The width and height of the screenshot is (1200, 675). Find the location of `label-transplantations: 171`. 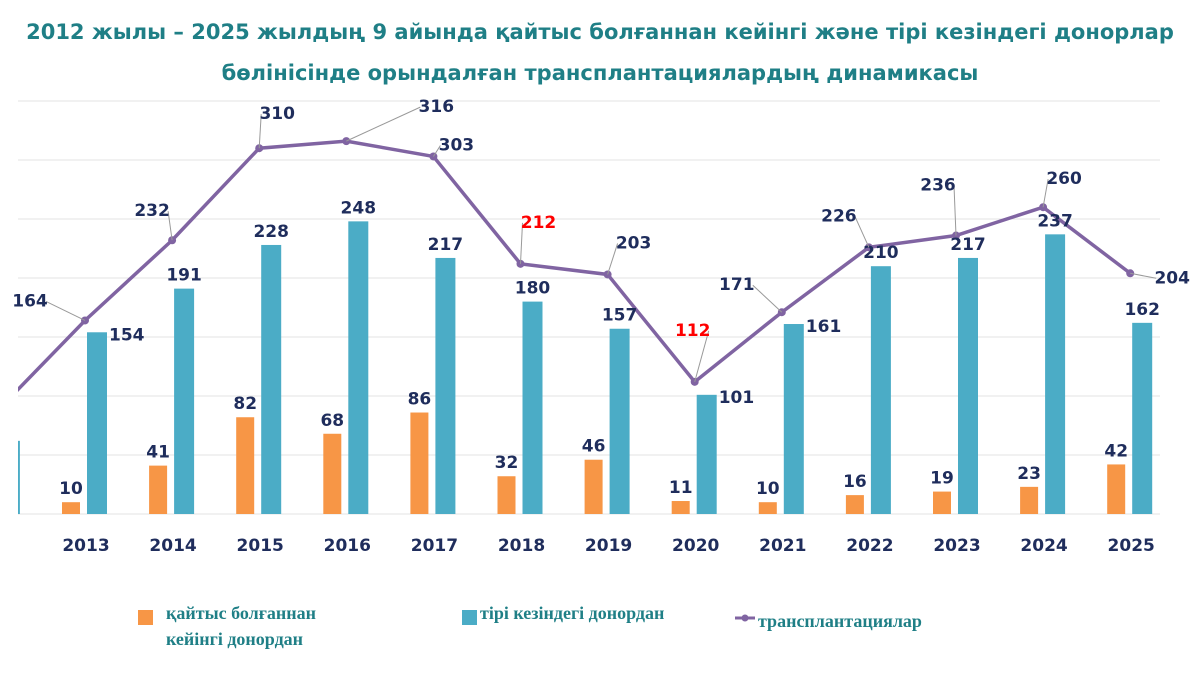

label-transplantations: 171 is located at coordinates (737, 285).